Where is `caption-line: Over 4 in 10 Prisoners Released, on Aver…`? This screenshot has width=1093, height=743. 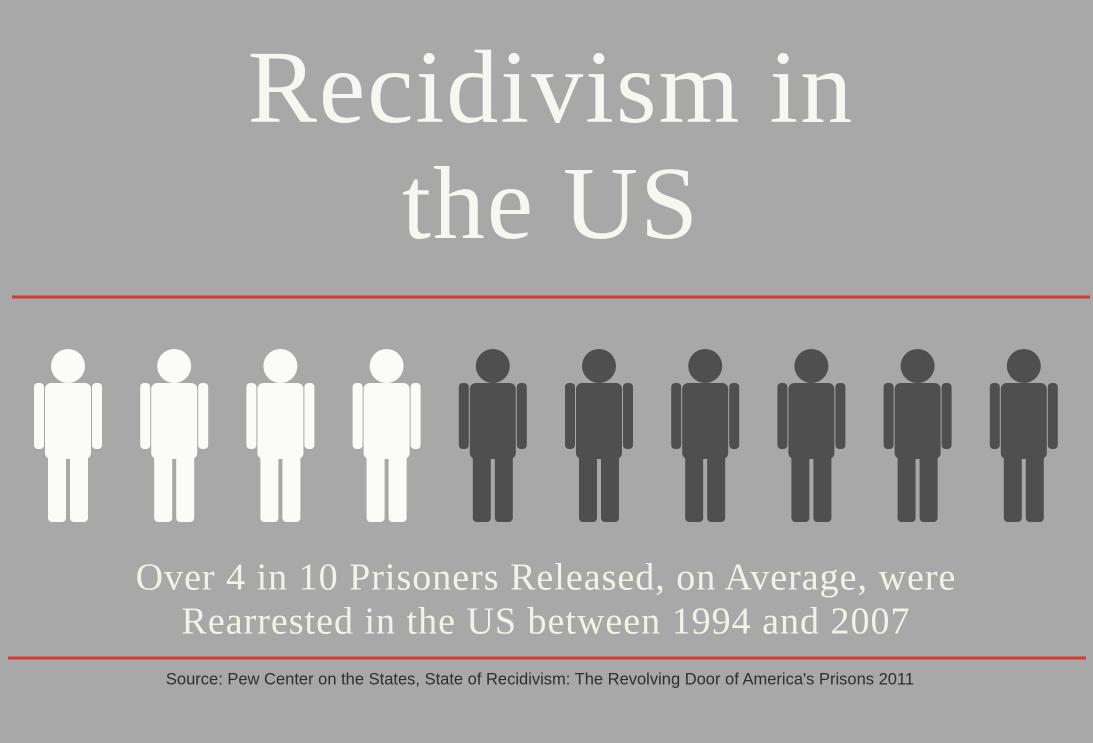
caption-line: Over 4 in 10 Prisoners Released, on Aver… is located at coordinates (546, 578).